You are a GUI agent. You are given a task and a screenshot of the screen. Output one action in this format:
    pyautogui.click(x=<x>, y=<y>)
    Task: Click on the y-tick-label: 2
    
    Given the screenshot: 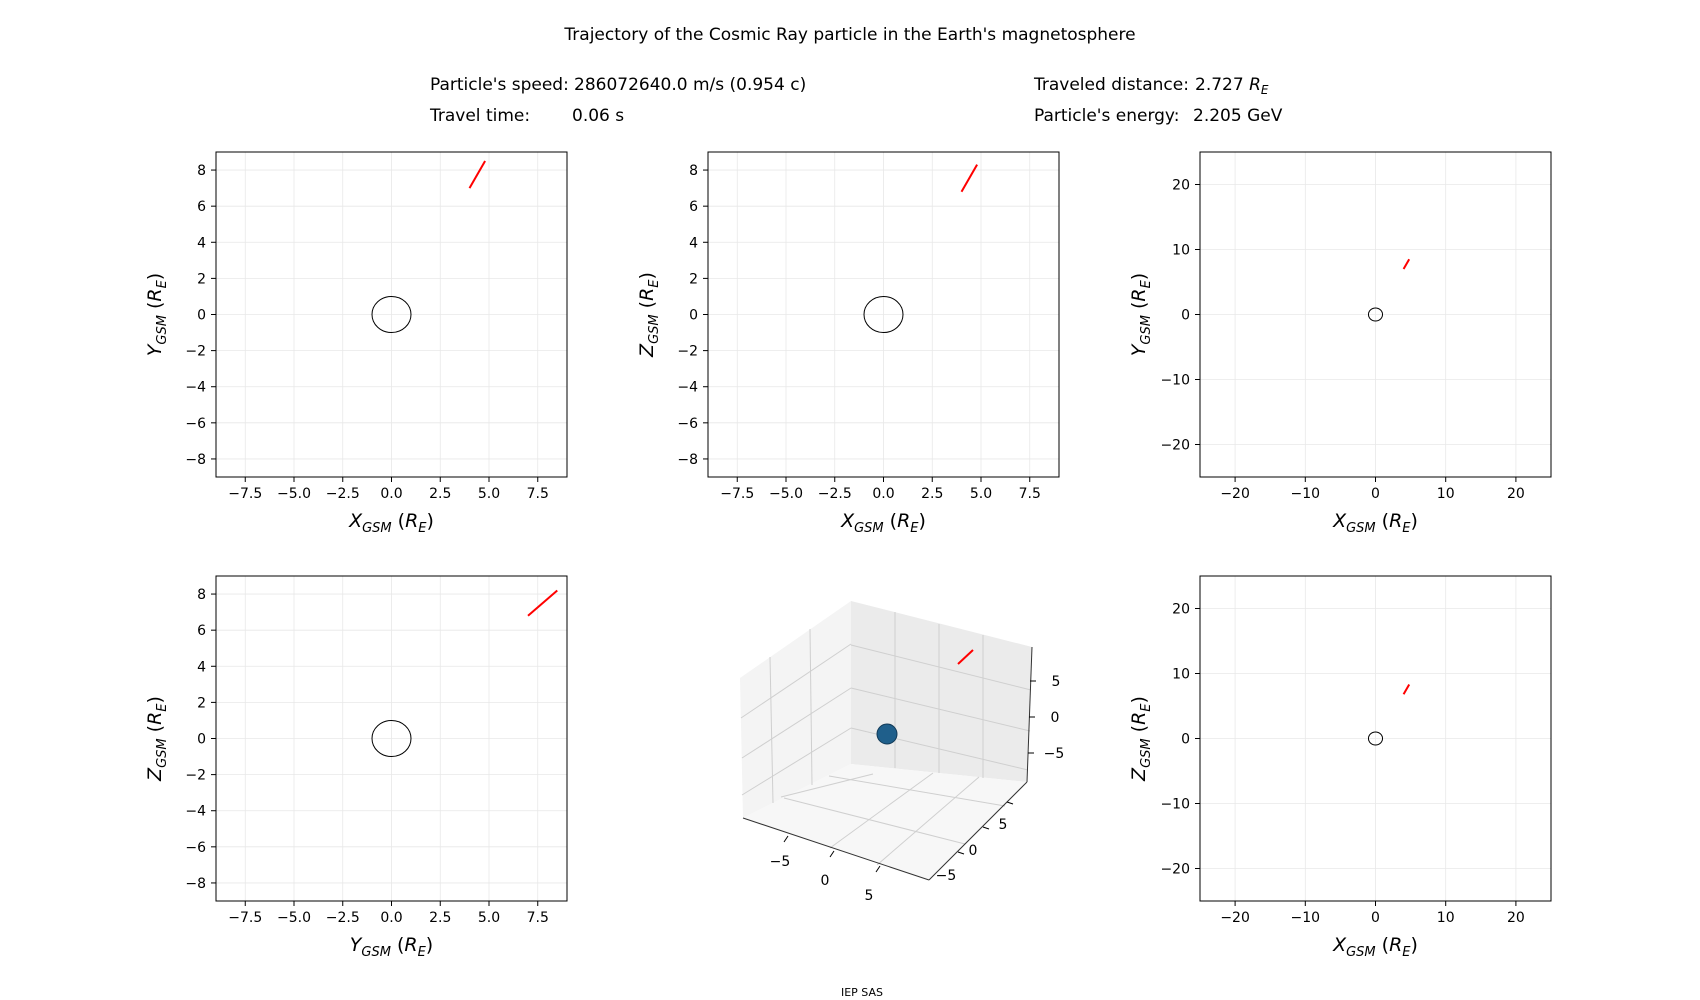 What is the action you would take?
    pyautogui.click(x=693, y=279)
    